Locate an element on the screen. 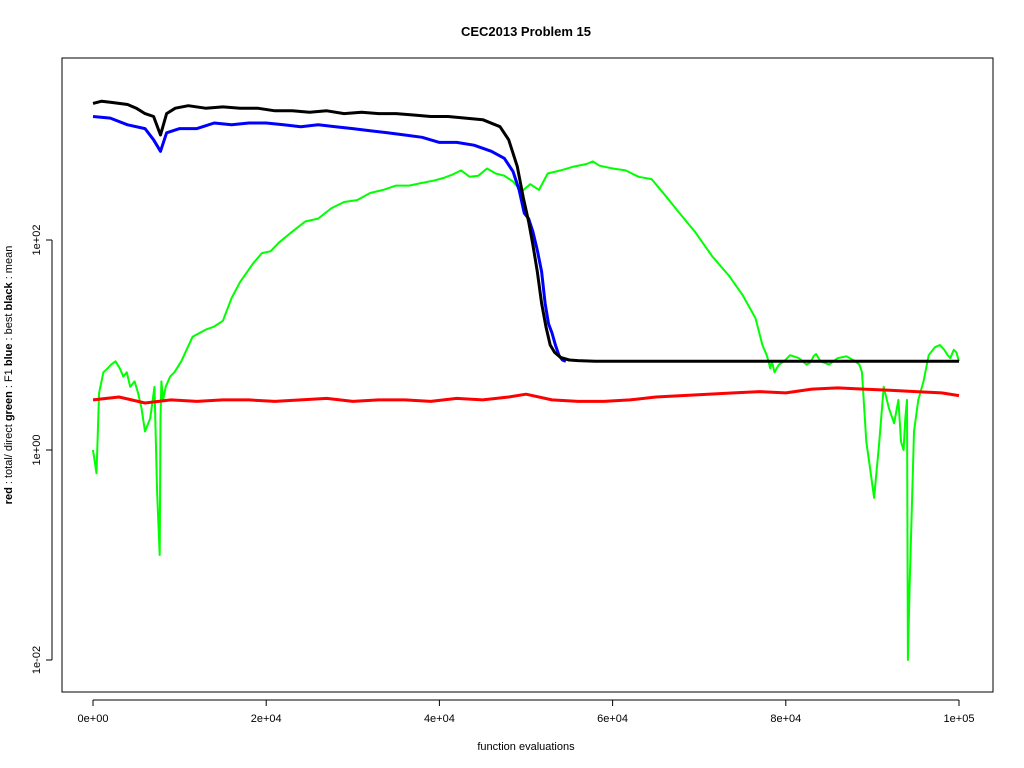 This screenshot has height=768, width=1024. x-tick-label: 1e+05 is located at coordinates (959, 719).